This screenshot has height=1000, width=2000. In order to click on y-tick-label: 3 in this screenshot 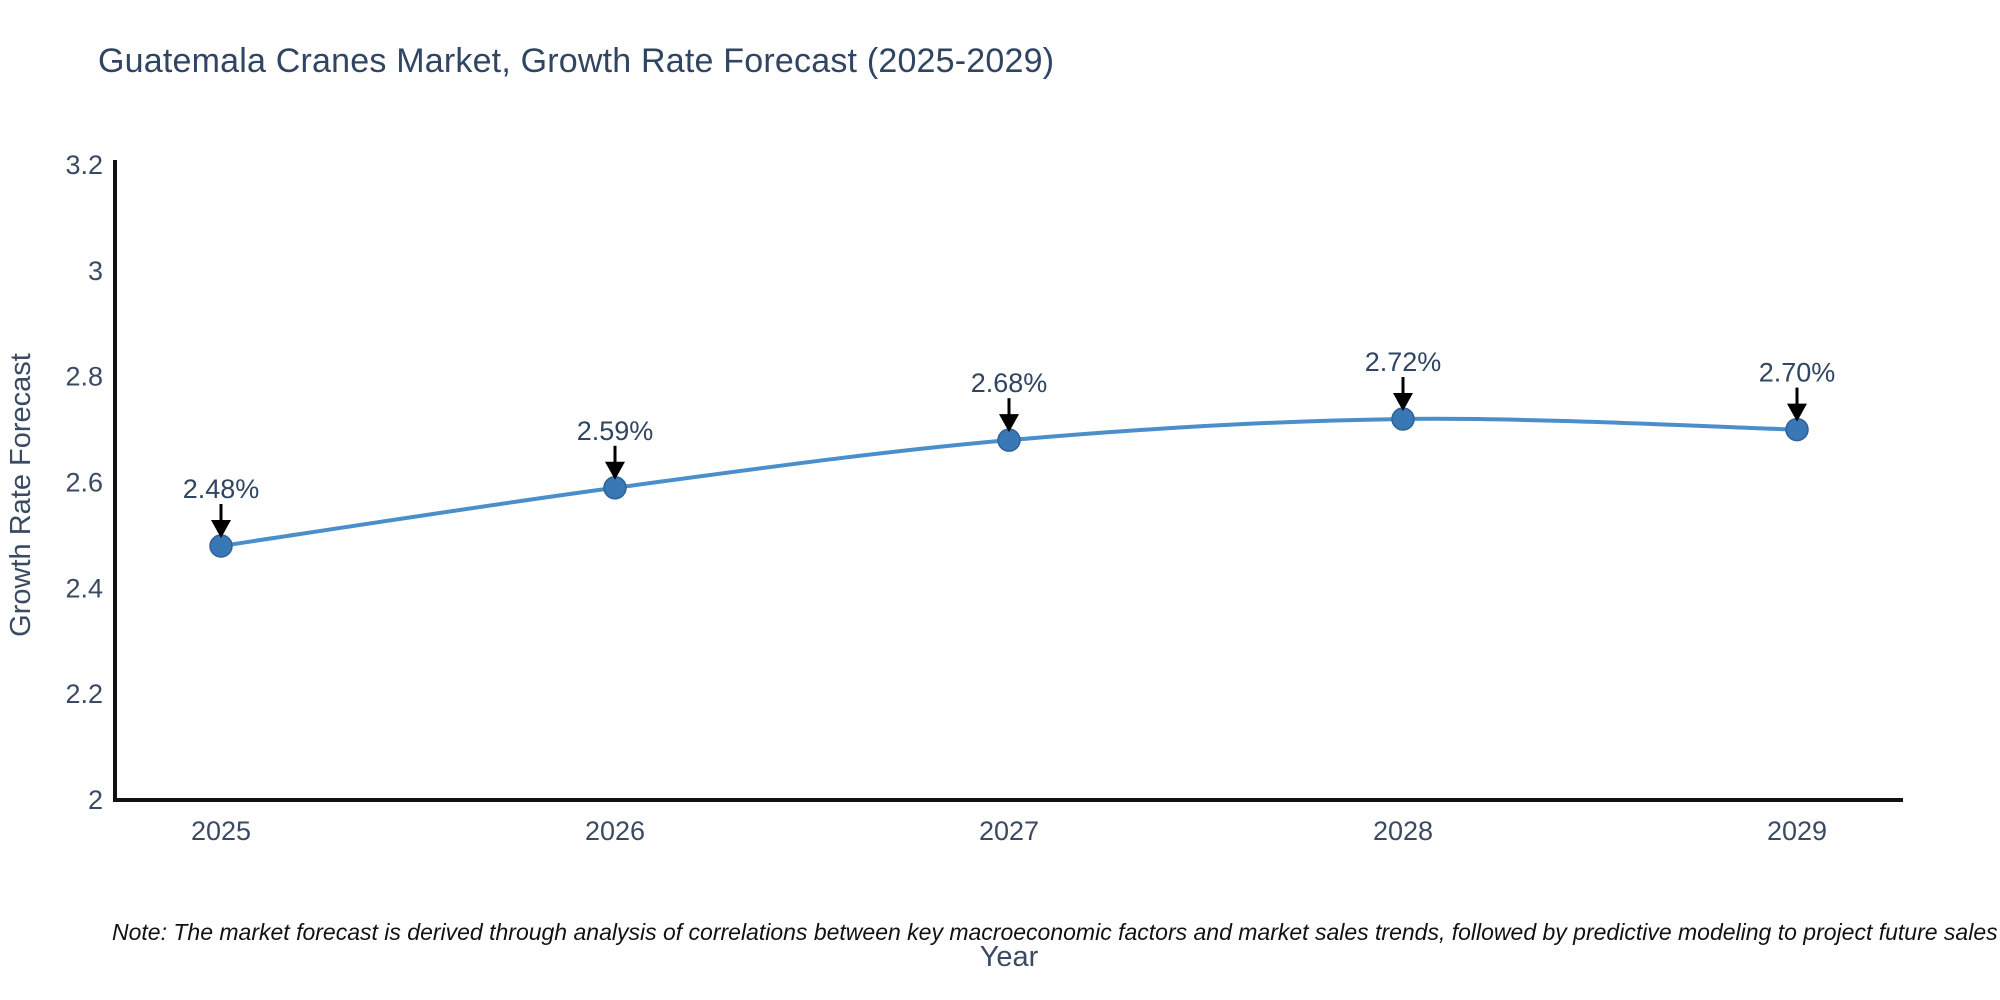, I will do `click(95, 271)`.